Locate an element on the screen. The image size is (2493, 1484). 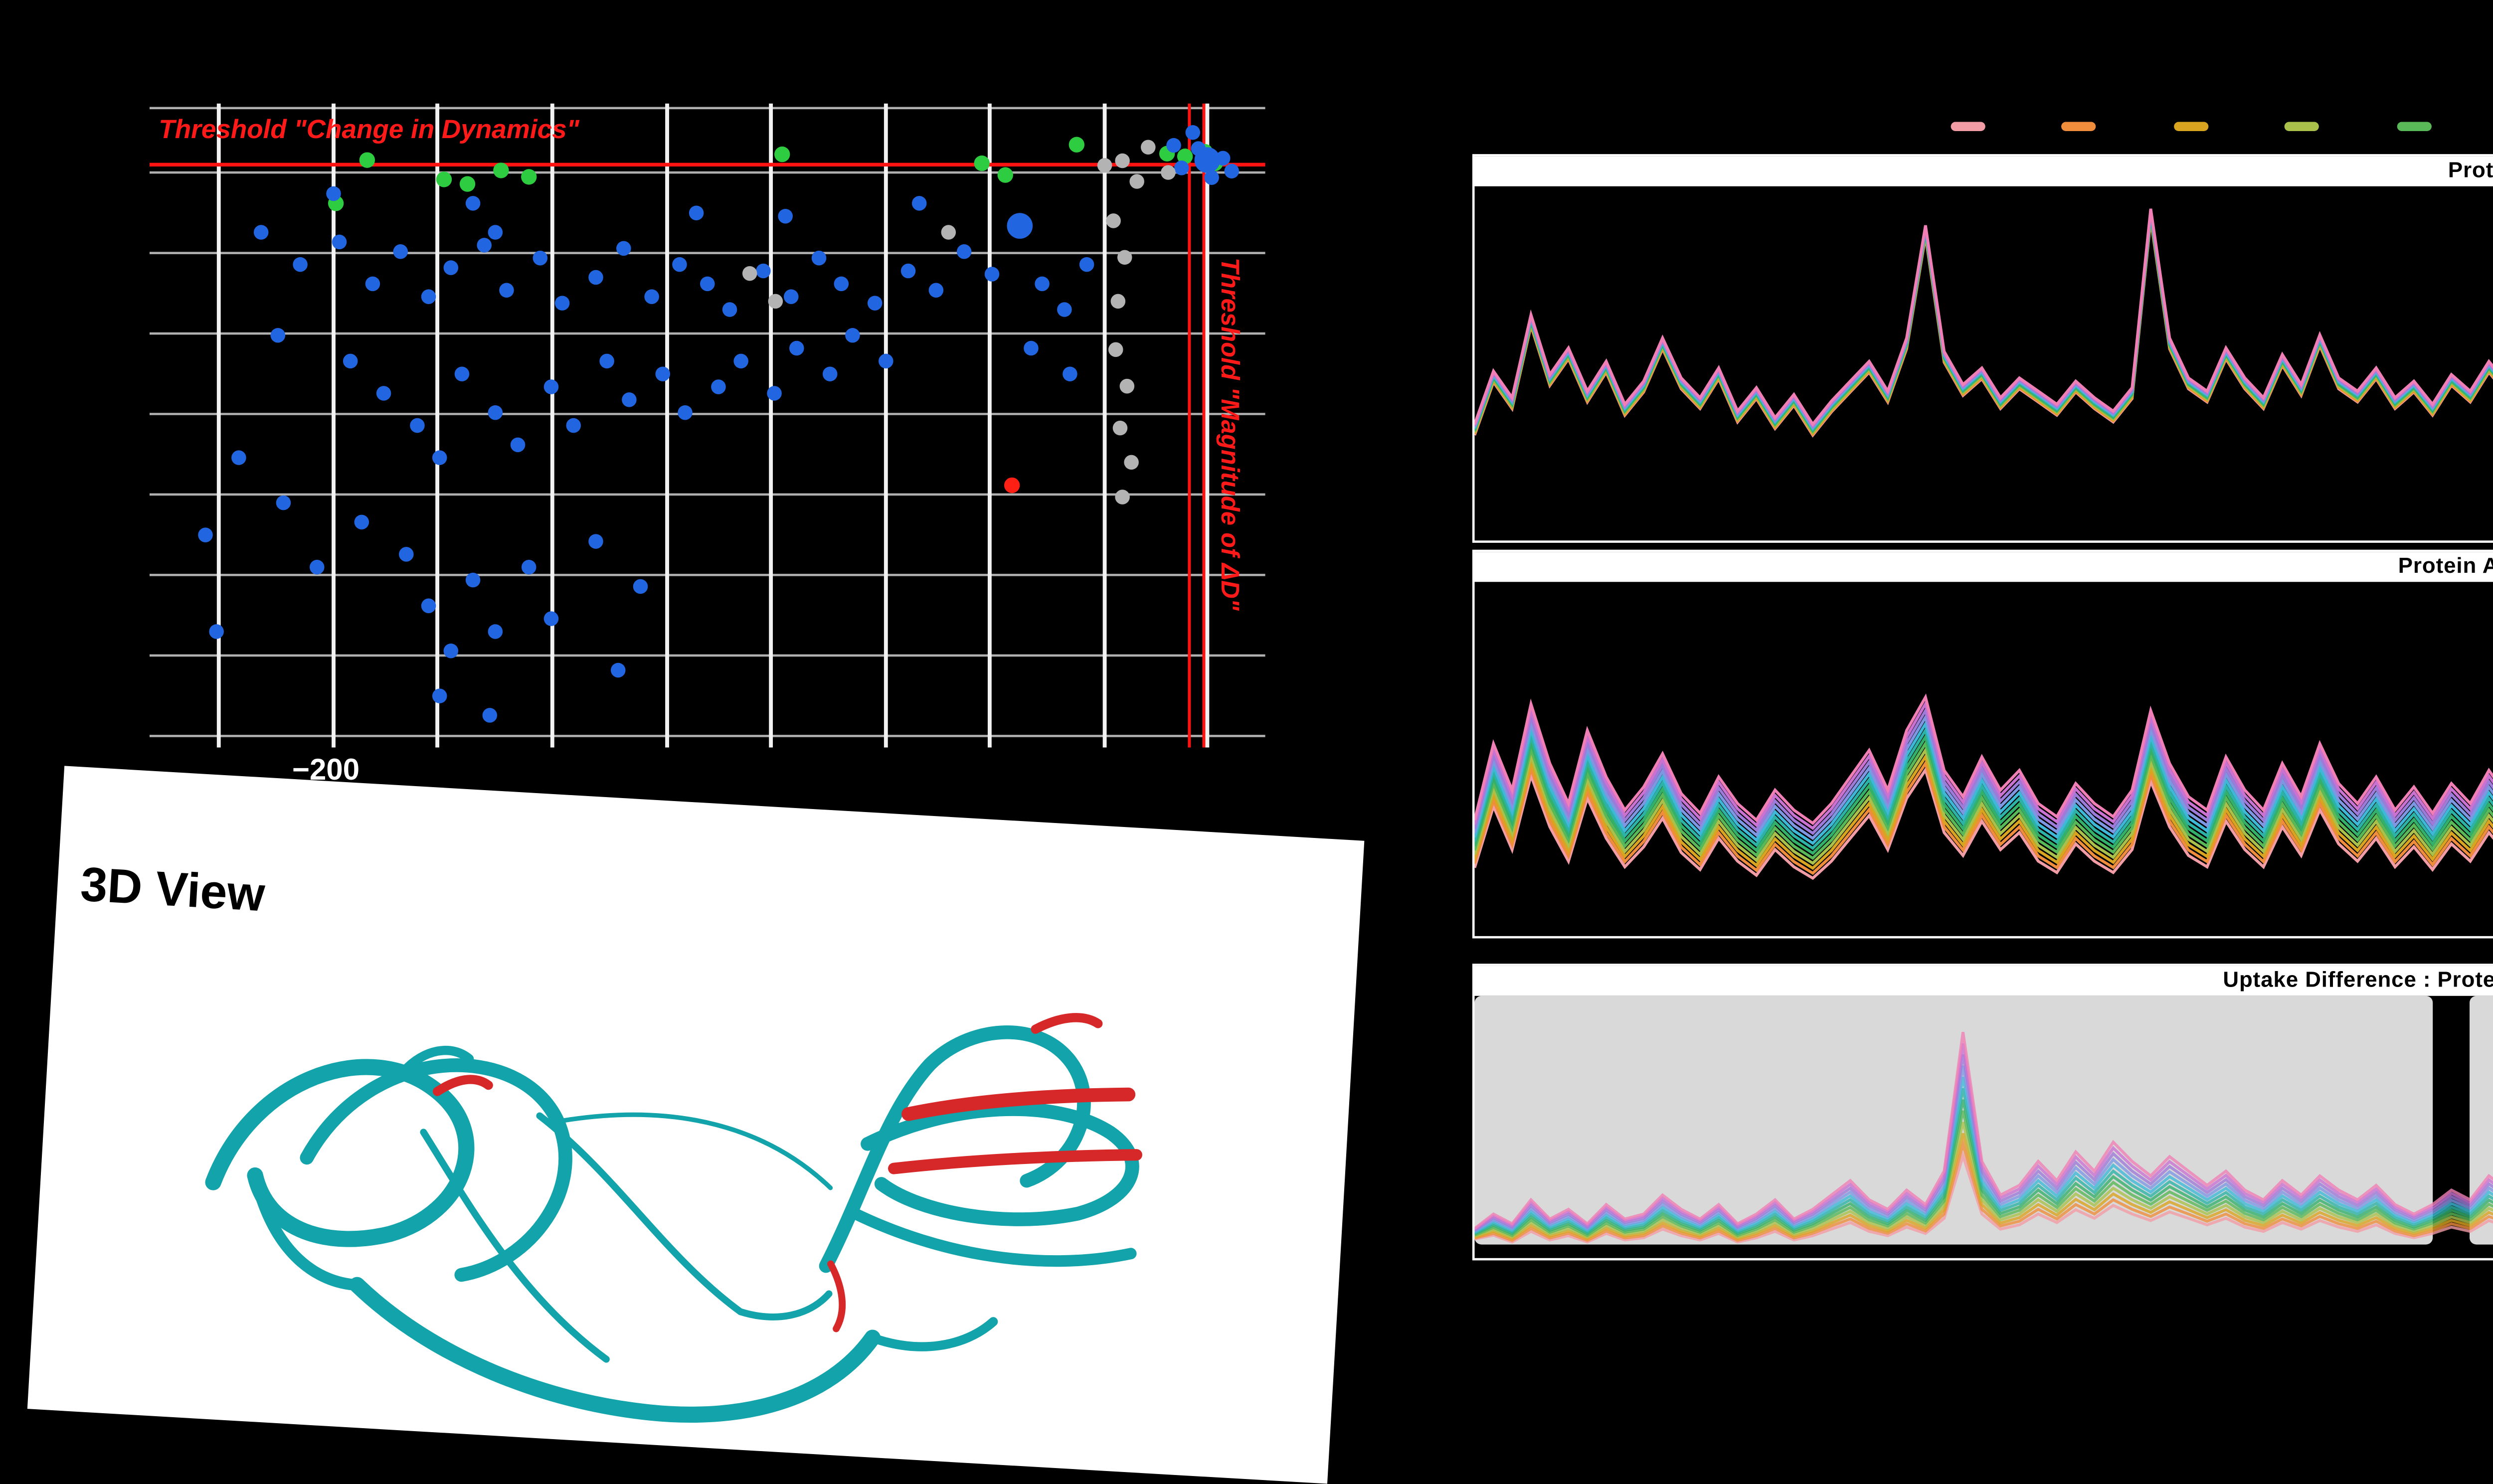
uptake-difference-chart-canvas is located at coordinates (1983, 1126).